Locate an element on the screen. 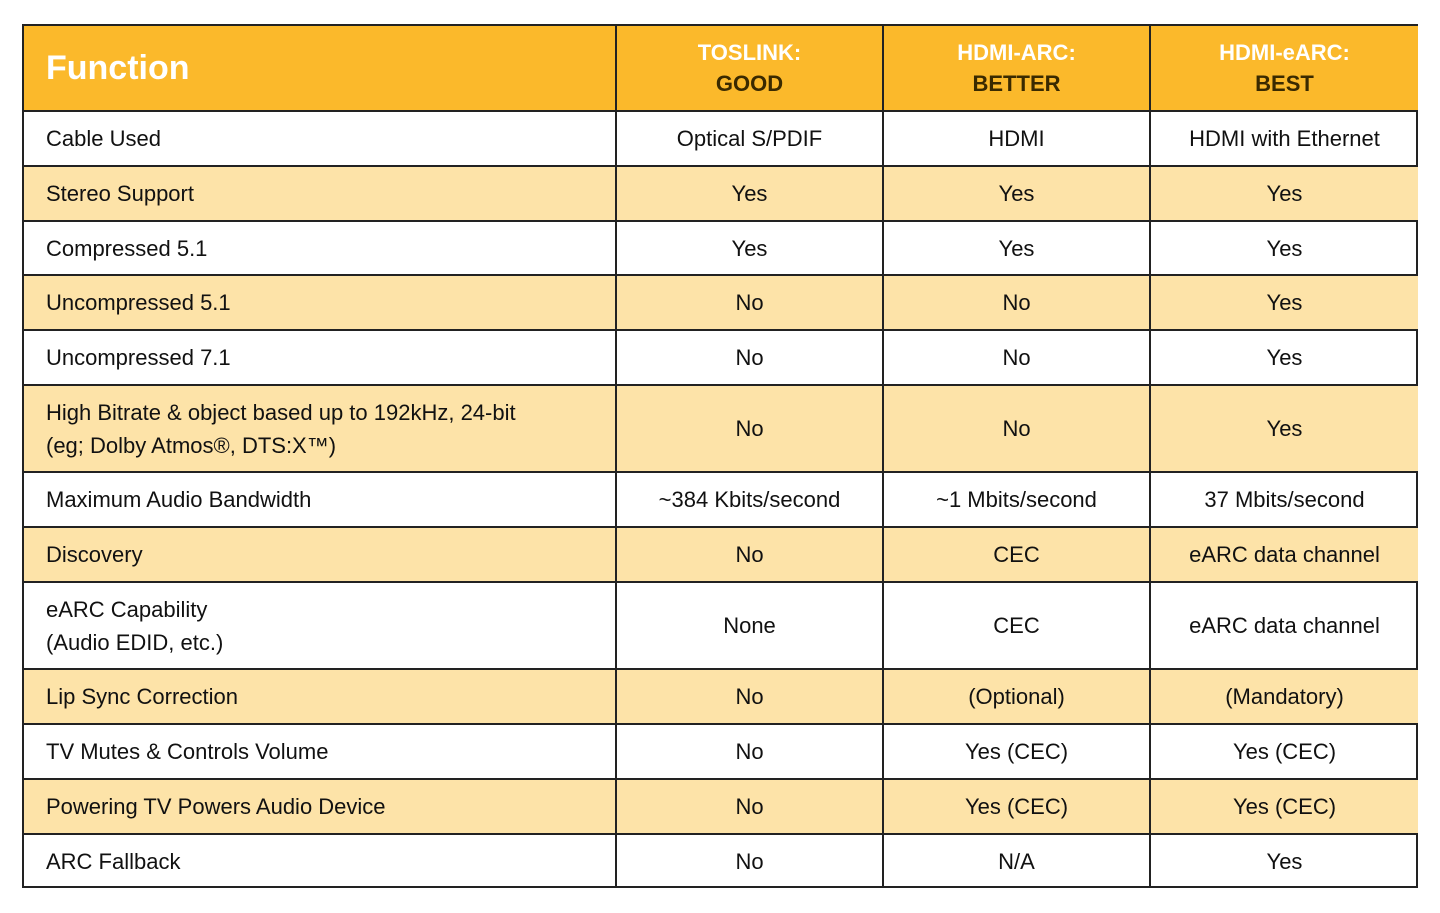  cell-text: 37 Mbits/second is located at coordinates (1284, 499).